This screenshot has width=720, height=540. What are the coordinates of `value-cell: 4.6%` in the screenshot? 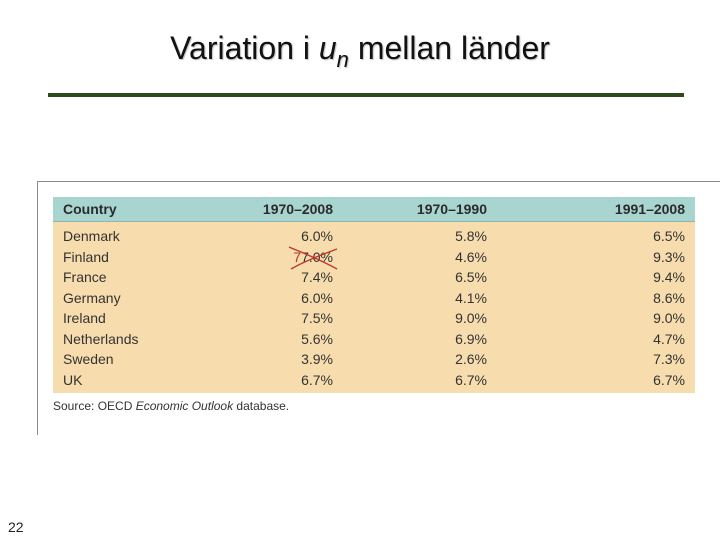 It's located at (471, 256).